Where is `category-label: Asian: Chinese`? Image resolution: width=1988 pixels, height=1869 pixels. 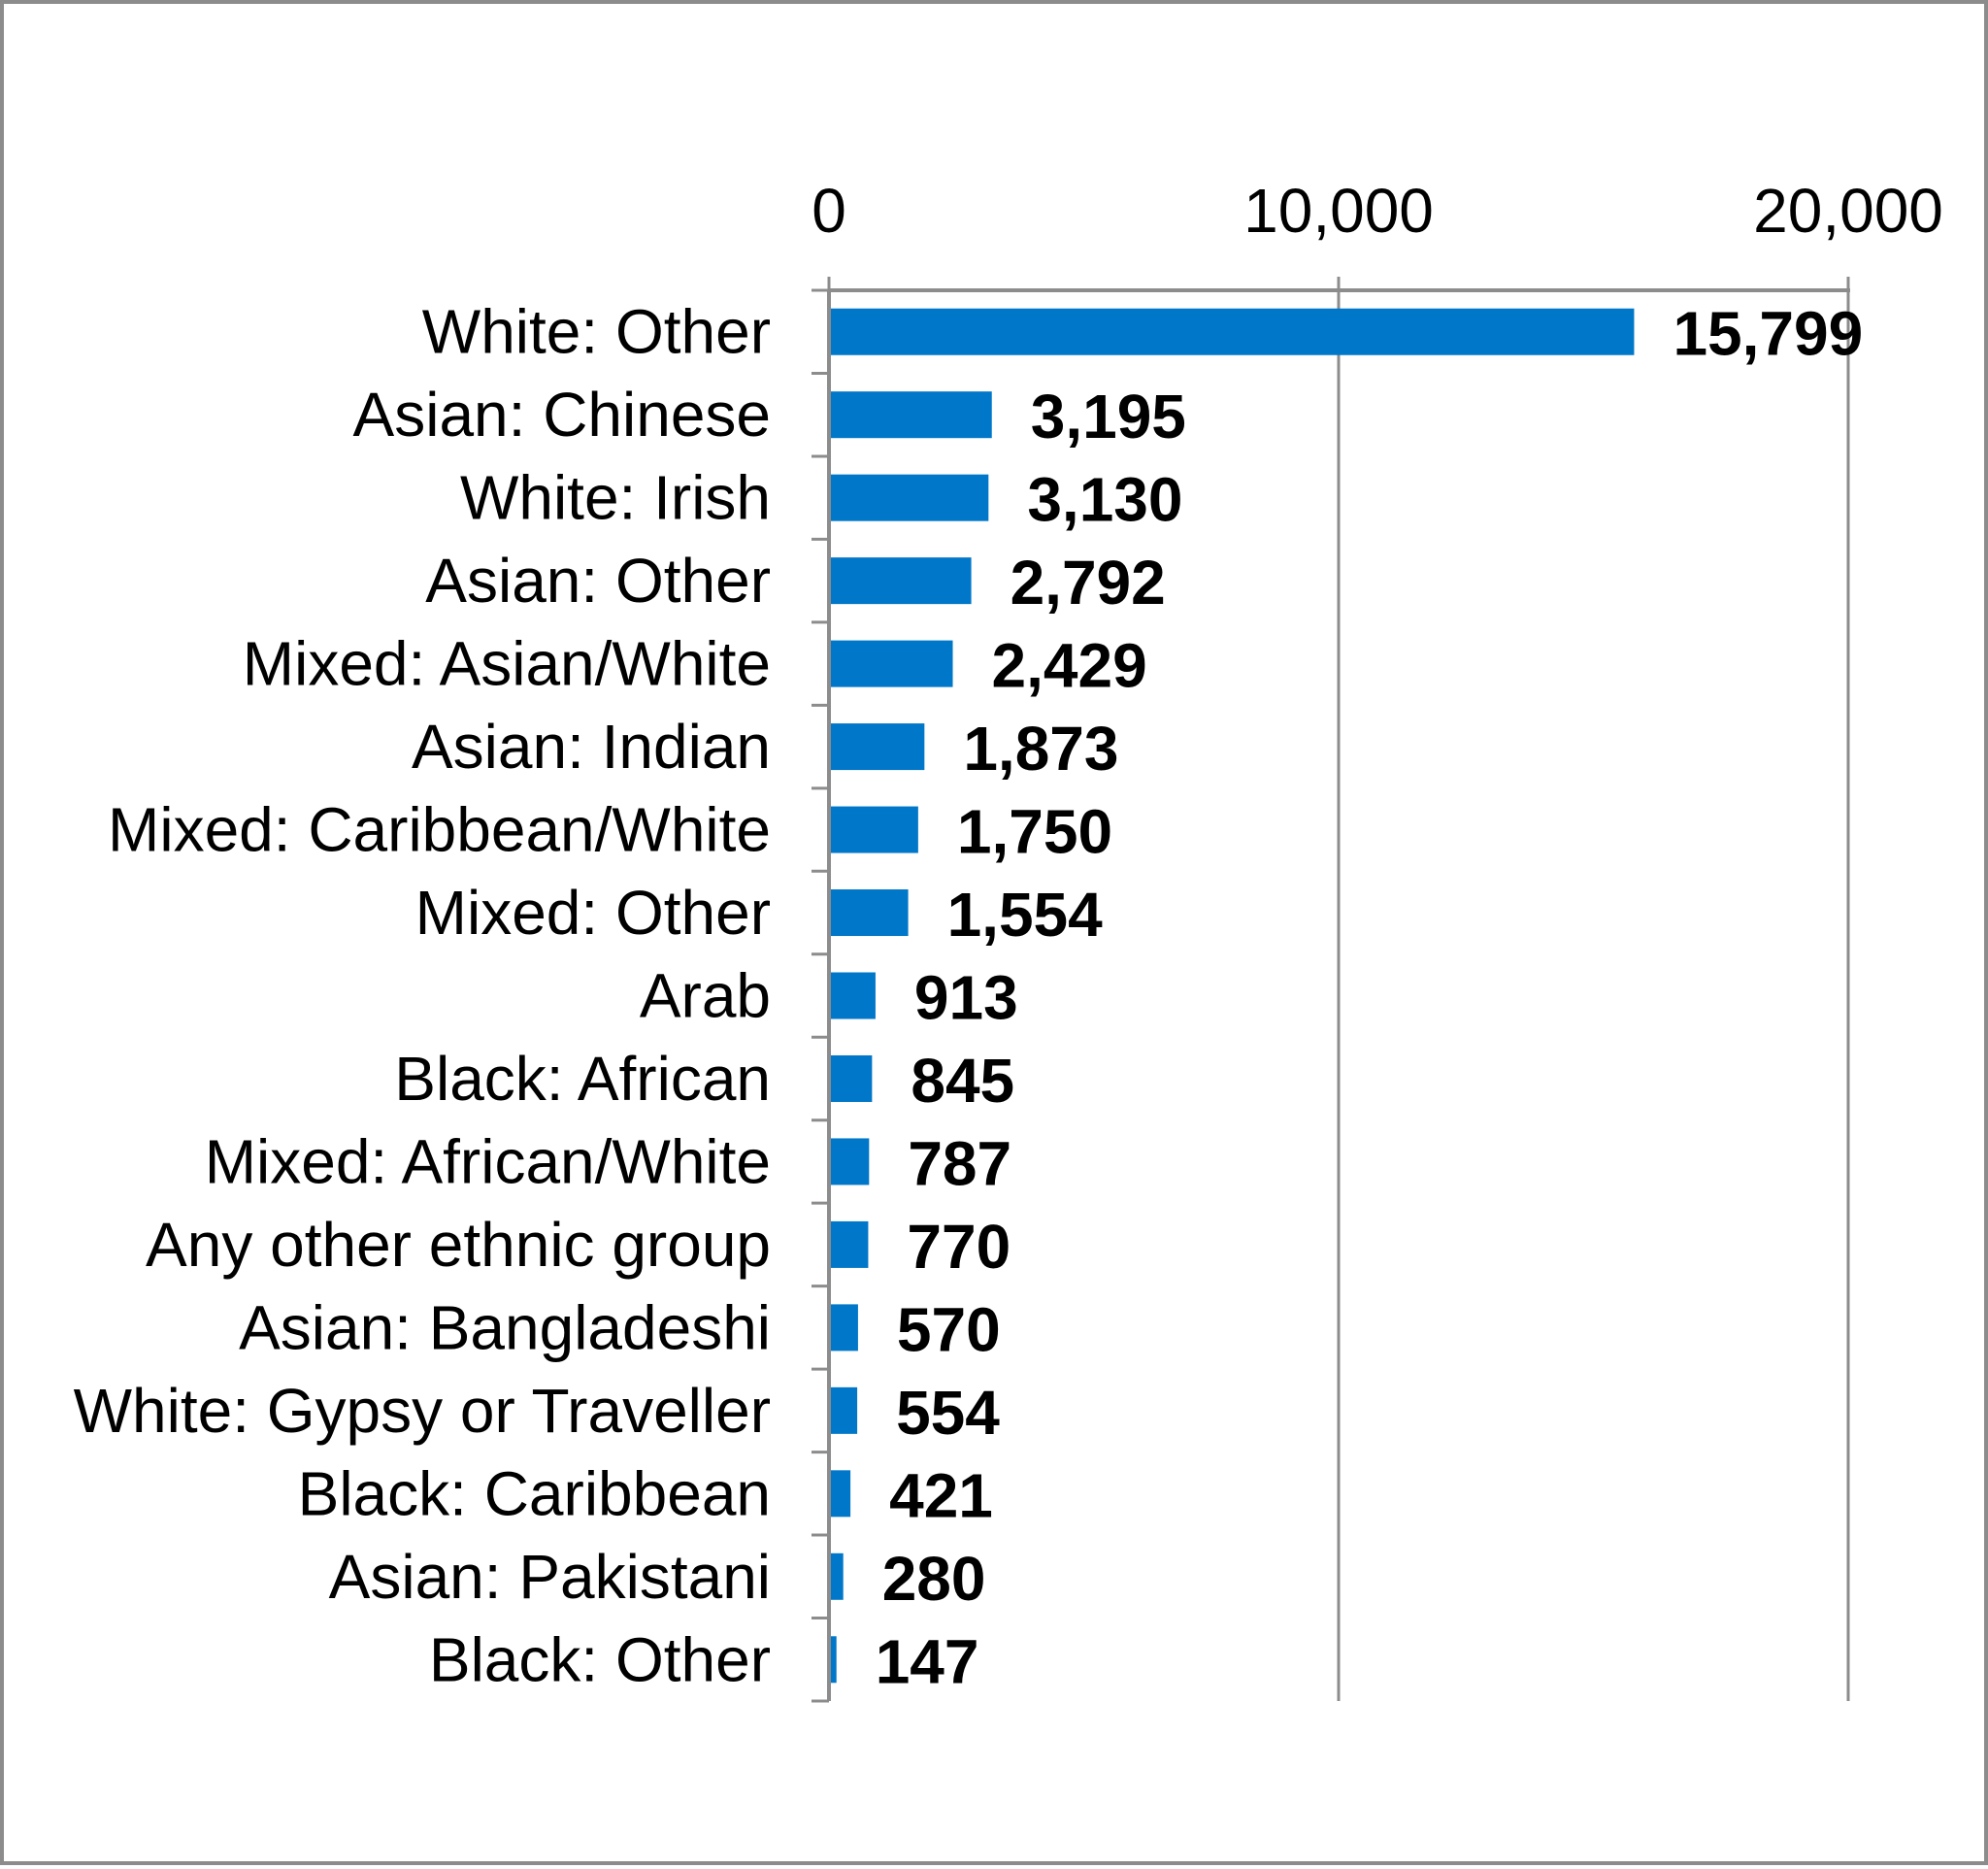
category-label: Asian: Chinese is located at coordinates (562, 415).